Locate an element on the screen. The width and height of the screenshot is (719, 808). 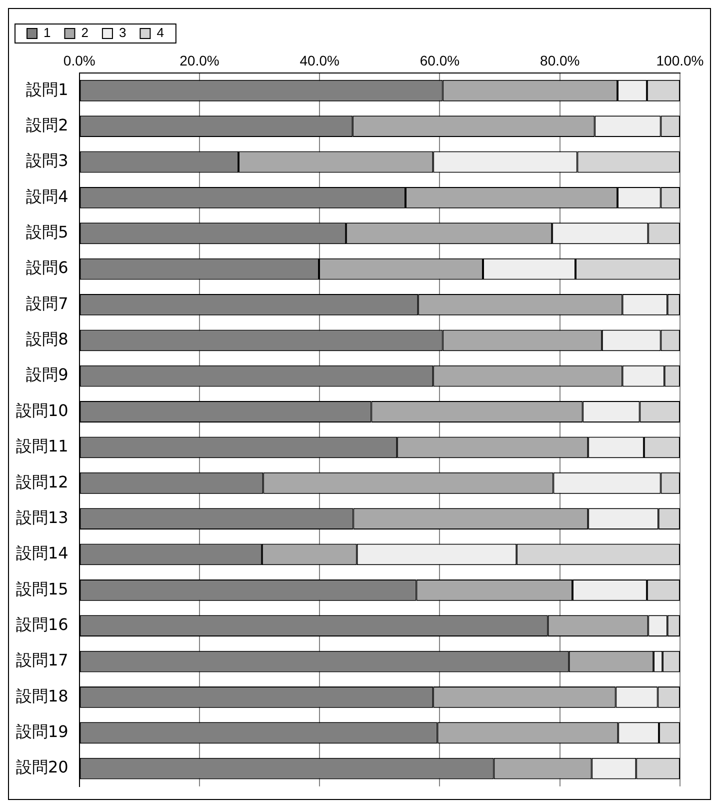
x-tick-label: 60.0% is located at coordinates (440, 60).